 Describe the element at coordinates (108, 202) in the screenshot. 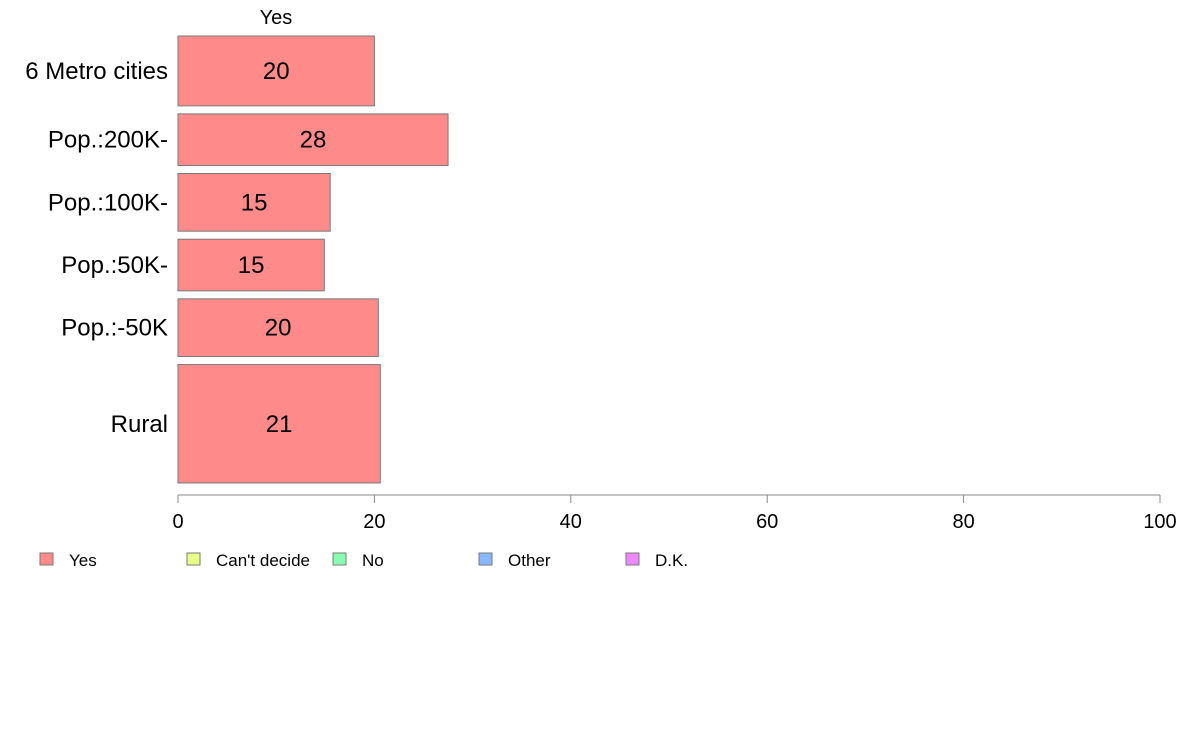

I see `category-label-2: Pop.:100K-` at that location.